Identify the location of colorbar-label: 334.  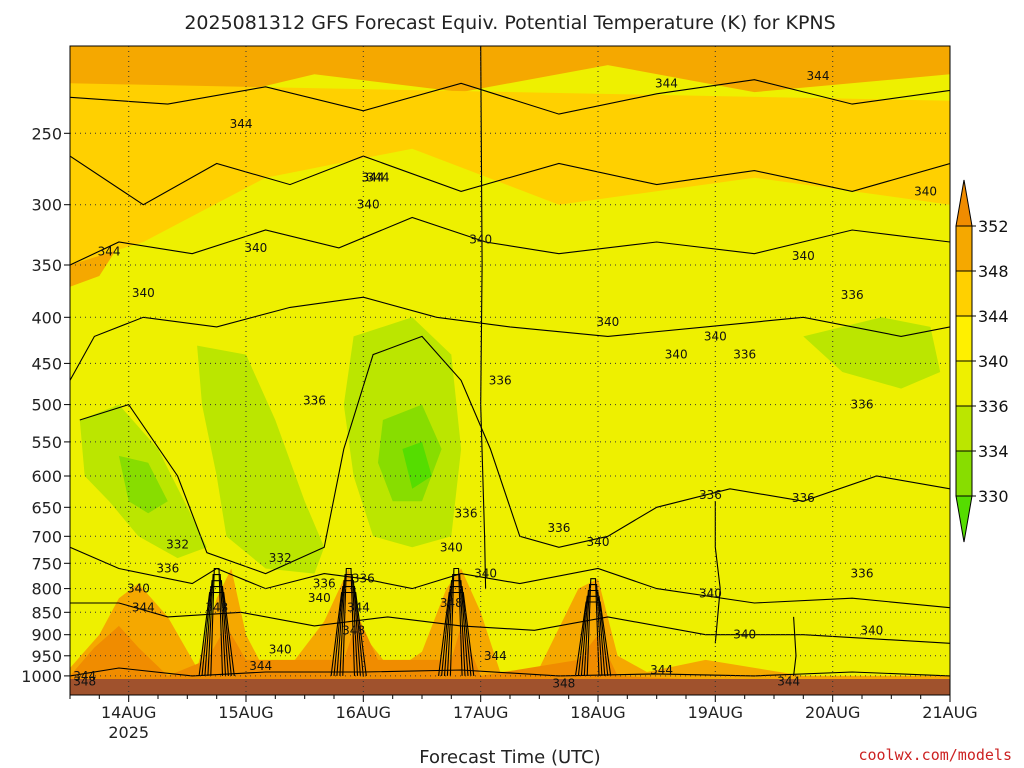
(993, 451).